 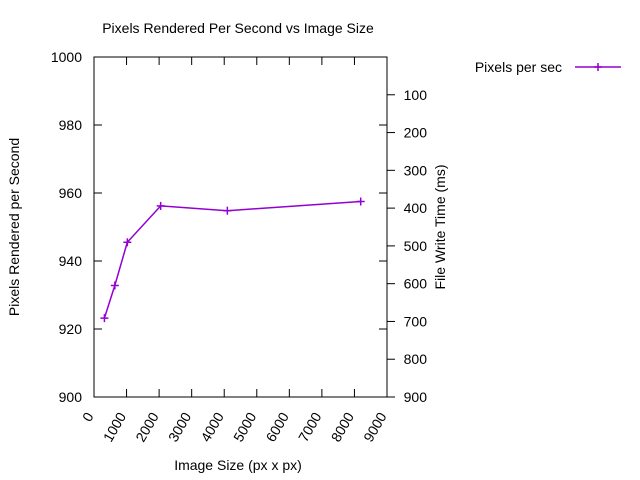 What do you see at coordinates (180, 426) in the screenshot?
I see `x-tick-label: 3000` at bounding box center [180, 426].